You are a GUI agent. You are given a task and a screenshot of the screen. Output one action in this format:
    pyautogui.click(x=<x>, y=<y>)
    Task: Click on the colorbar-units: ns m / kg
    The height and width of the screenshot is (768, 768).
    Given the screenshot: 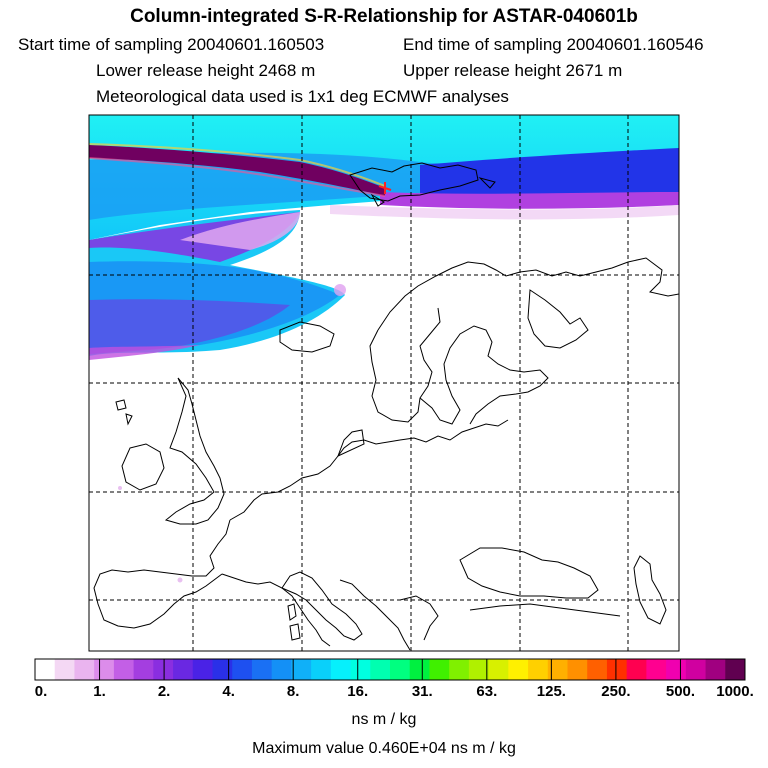 What is the action you would take?
    pyautogui.click(x=384, y=719)
    